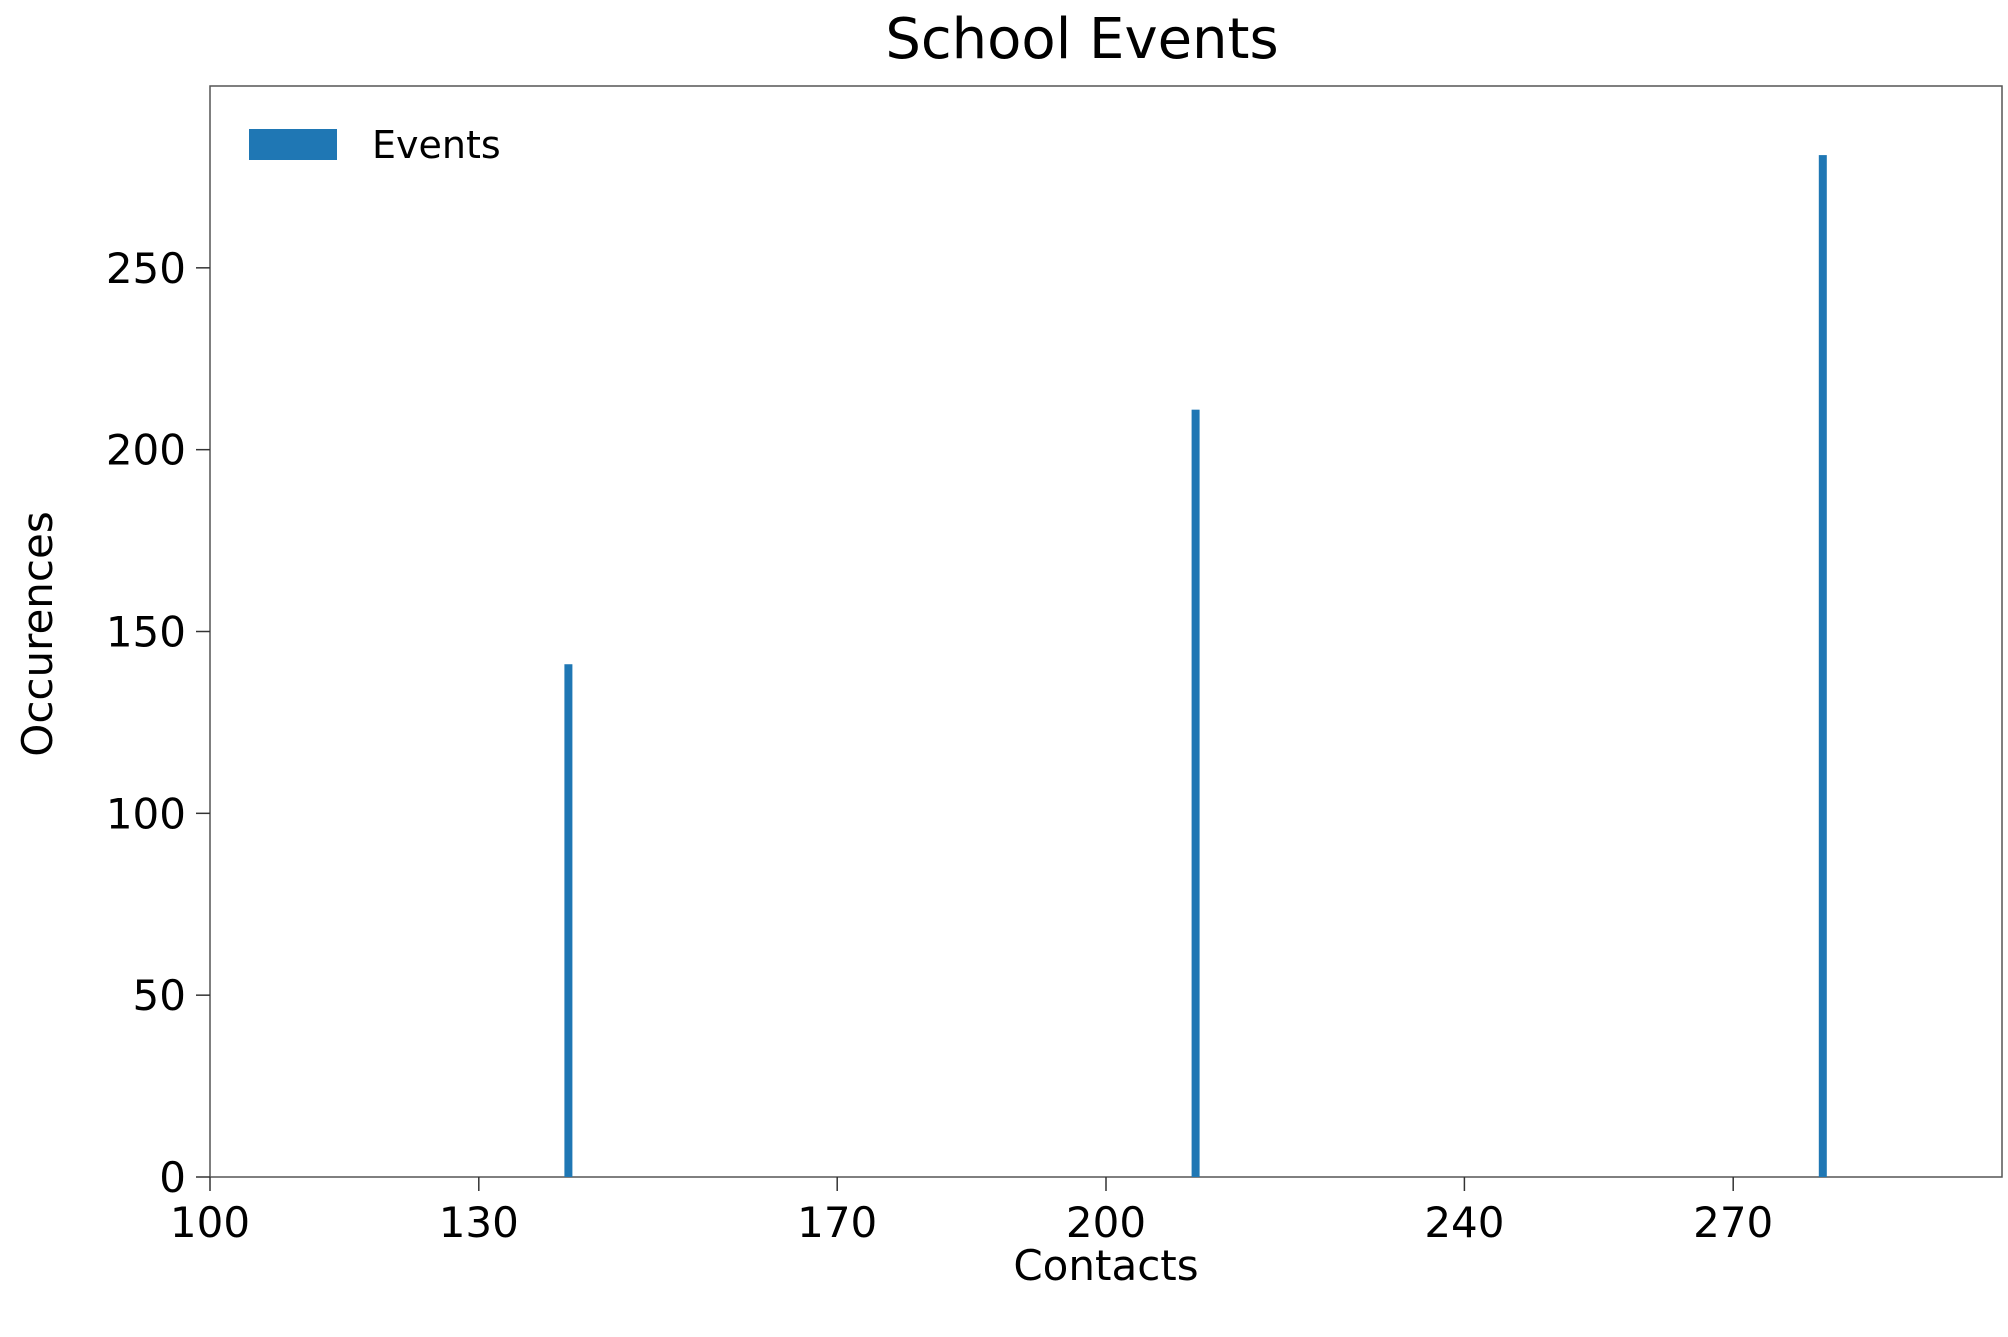 The height and width of the screenshot is (1337, 2008). Describe the element at coordinates (1081, 39) in the screenshot. I see `chart-title: School Events` at that location.